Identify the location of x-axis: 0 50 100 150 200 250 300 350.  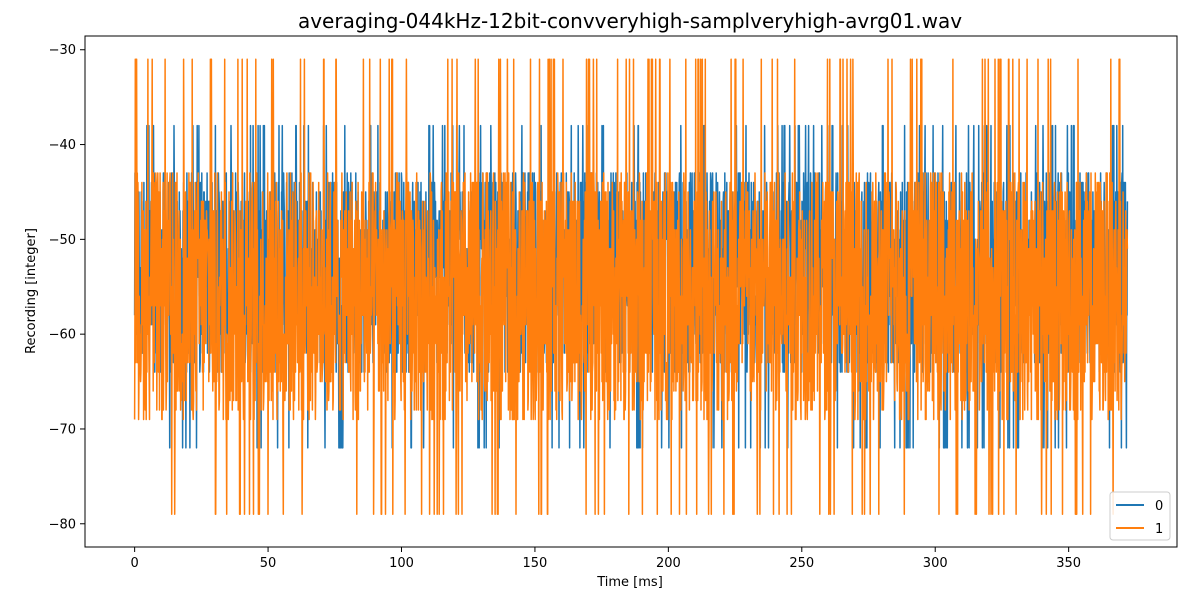
(605, 559).